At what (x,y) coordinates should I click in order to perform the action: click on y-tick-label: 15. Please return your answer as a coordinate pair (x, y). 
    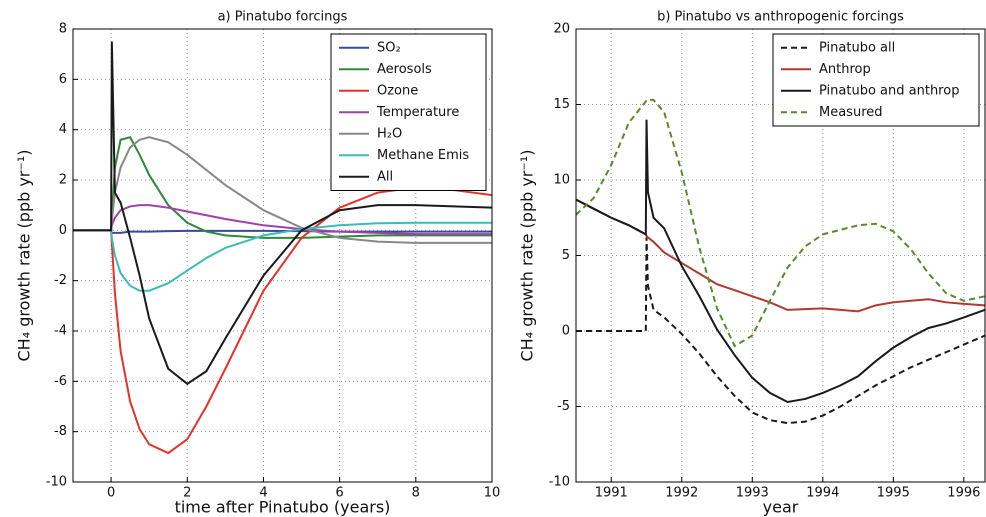
    Looking at the image, I should click on (561, 104).